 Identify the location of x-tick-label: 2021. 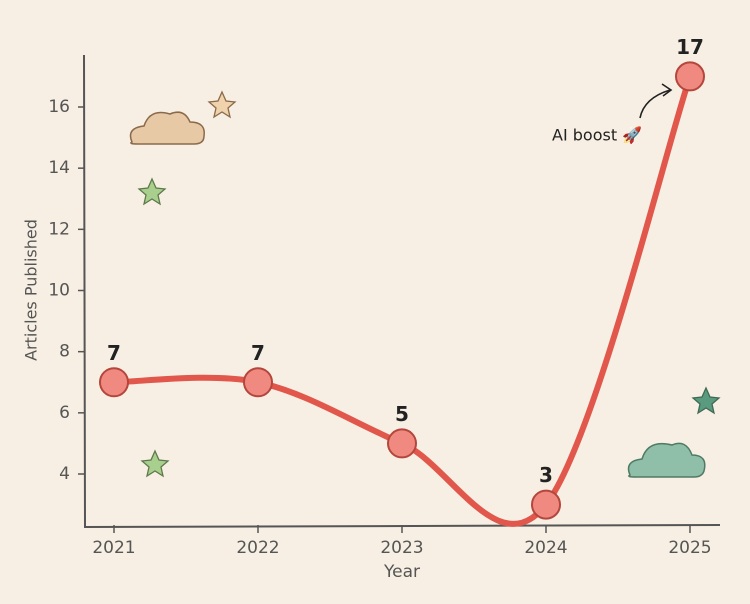
(113, 548).